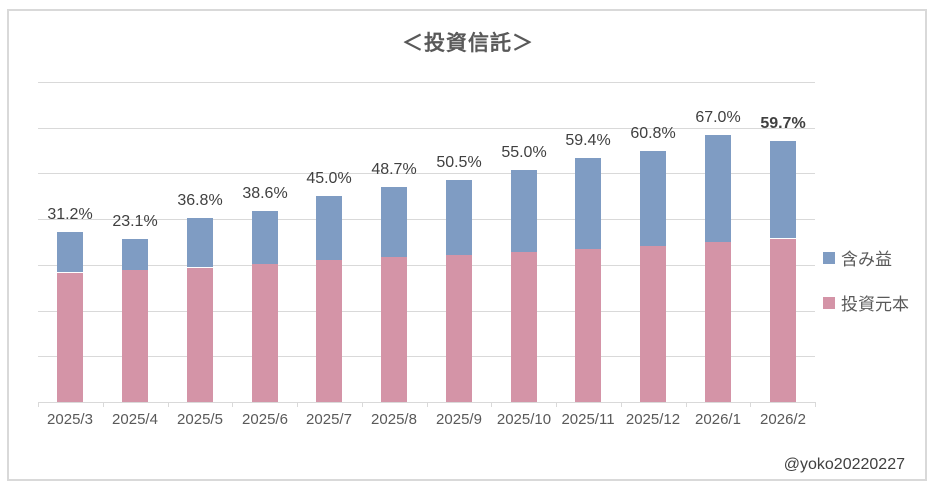  What do you see at coordinates (653, 133) in the screenshot?
I see `bar-data-label: 60.8%` at bounding box center [653, 133].